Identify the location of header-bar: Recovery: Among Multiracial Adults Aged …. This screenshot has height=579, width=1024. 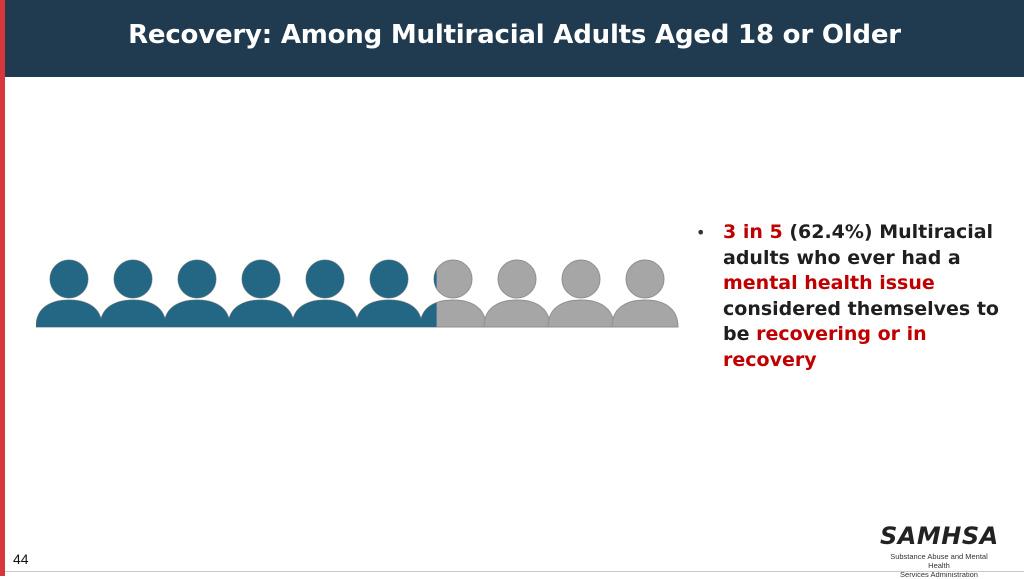
(514, 38).